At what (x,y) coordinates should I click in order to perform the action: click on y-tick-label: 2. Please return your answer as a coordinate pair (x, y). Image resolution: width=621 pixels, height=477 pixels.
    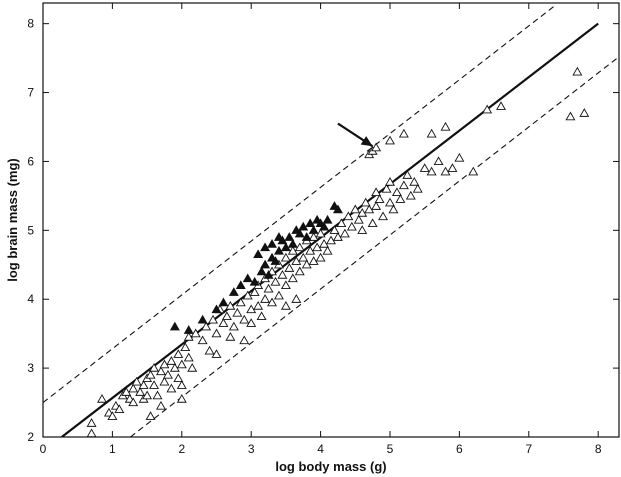
    Looking at the image, I should click on (30, 437).